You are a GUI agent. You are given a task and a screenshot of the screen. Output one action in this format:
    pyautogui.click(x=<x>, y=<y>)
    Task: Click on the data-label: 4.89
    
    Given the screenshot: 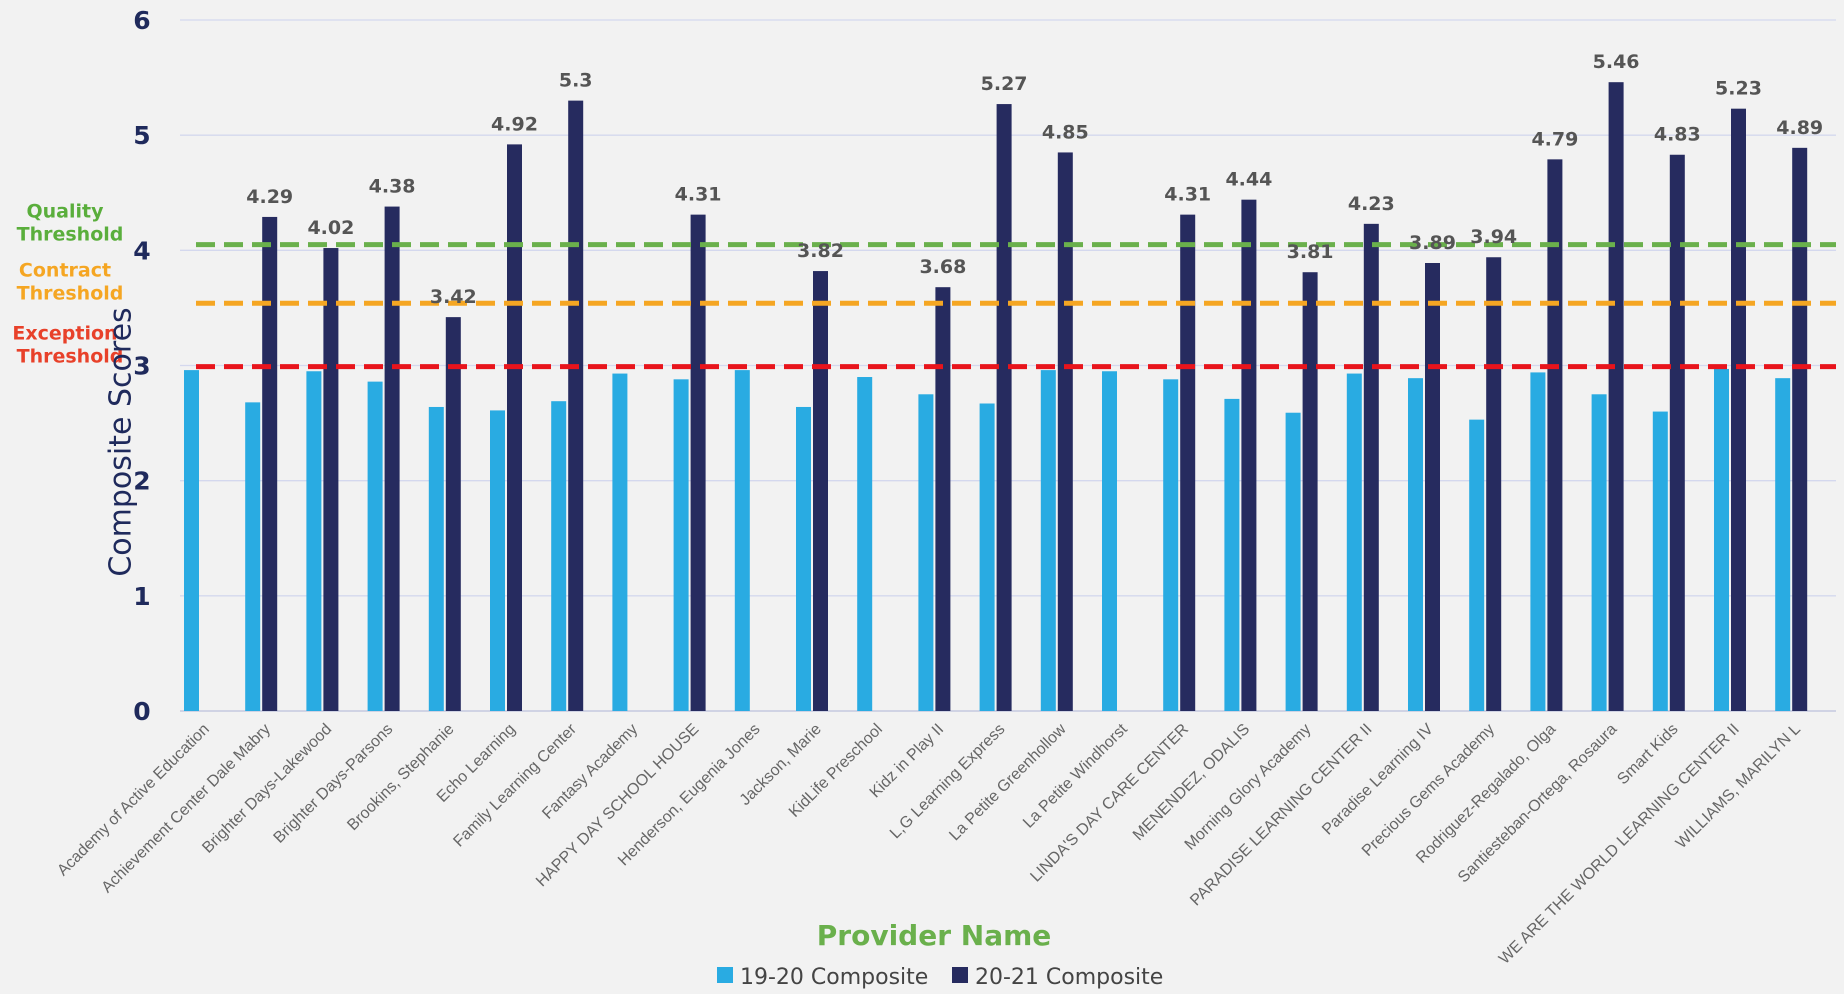 What is the action you would take?
    pyautogui.click(x=1799, y=128)
    